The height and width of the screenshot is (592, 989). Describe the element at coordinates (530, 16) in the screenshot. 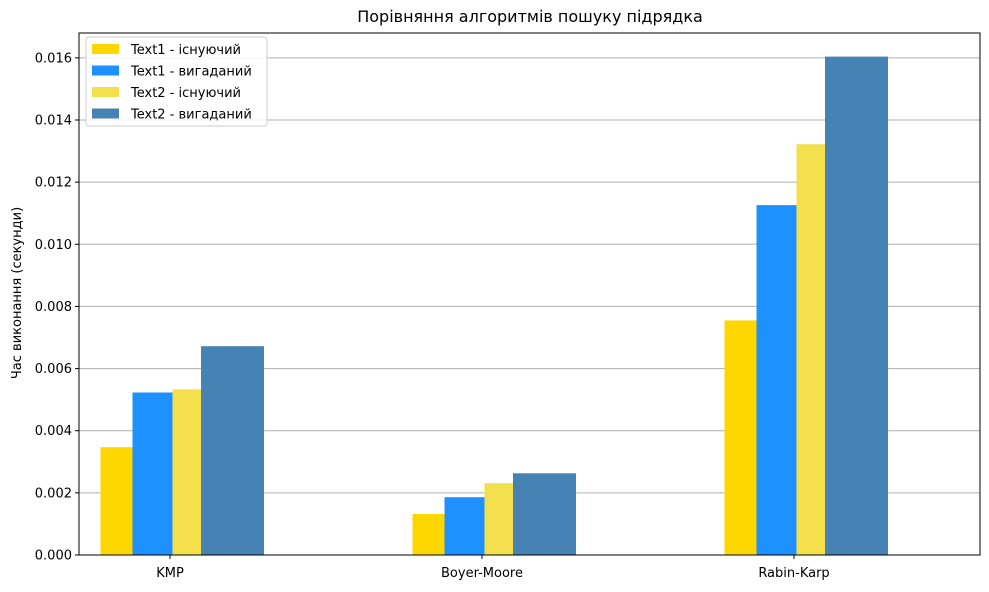

I see `chart-title: Порівняння алгоритмів пошуку підрядка` at that location.